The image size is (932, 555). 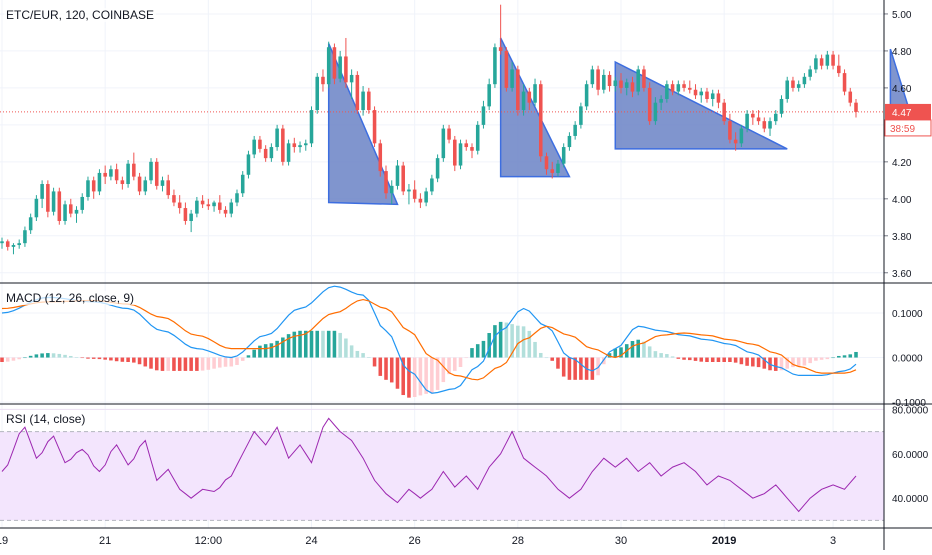 I want to click on macd-signal-line, so click(x=429, y=339).